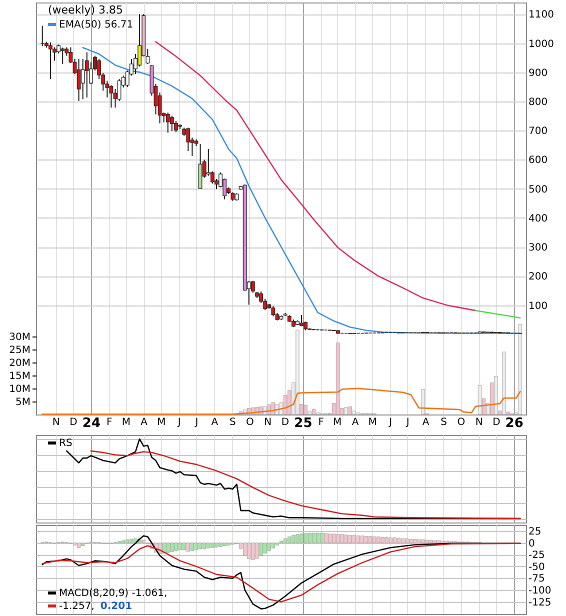 The width and height of the screenshot is (566, 616). I want to click on y-tick-label: 700, so click(538, 132).